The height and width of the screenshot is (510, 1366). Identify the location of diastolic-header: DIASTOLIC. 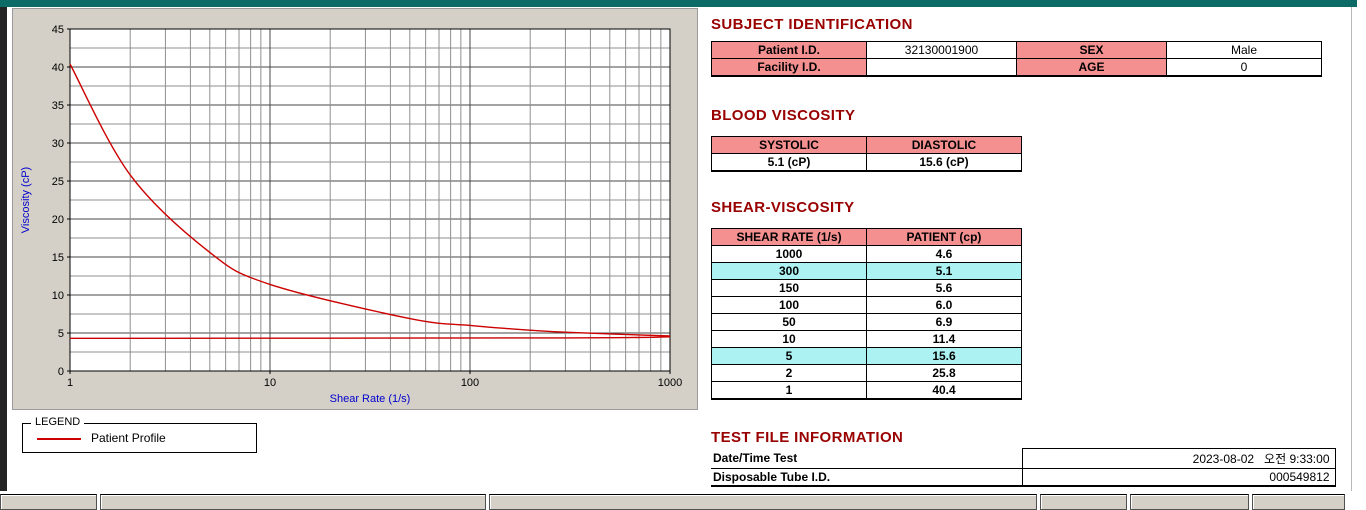
(944, 145).